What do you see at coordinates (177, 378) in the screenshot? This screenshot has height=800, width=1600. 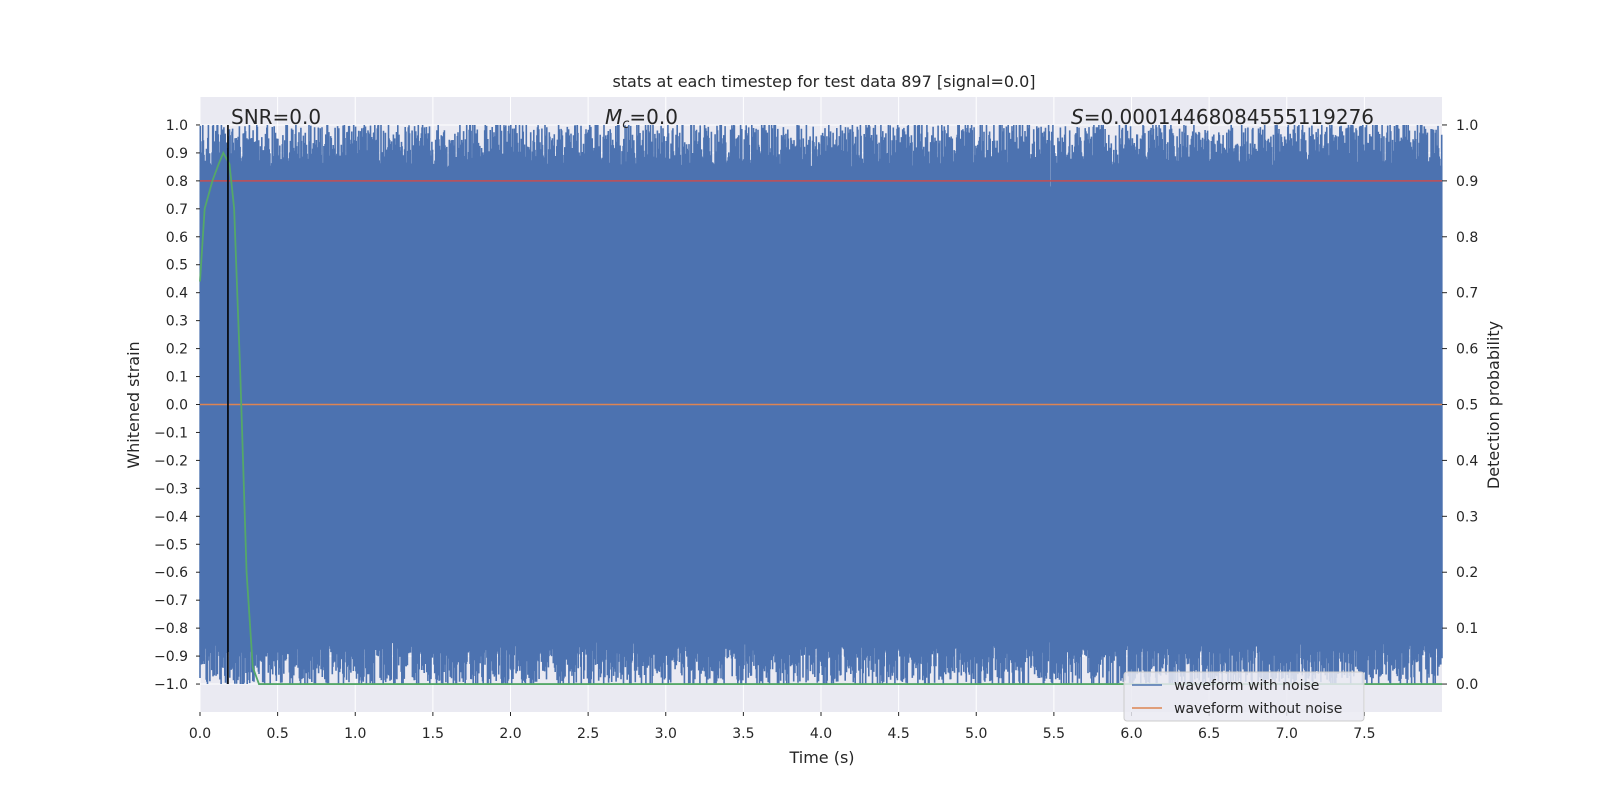 I see `y-tick-label: 0.1` at bounding box center [177, 378].